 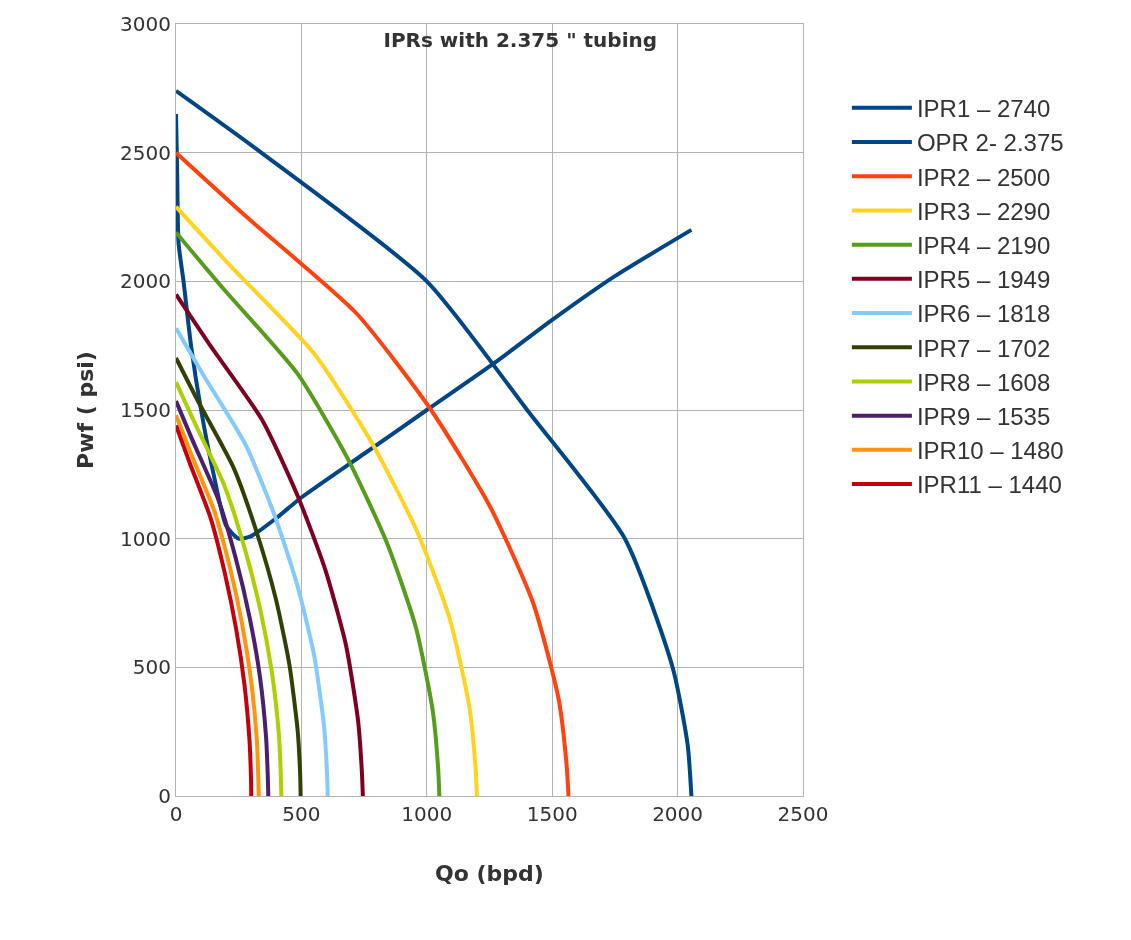 What do you see at coordinates (85, 410) in the screenshot?
I see `y-axis-title: Pwf ( psi)` at bounding box center [85, 410].